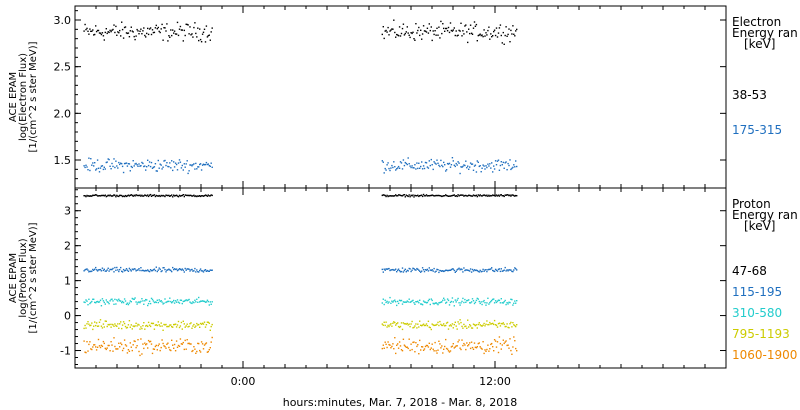 Image resolution: width=800 pixels, height=410 pixels. I want to click on y-tick-label: 2.5, so click(63, 67).